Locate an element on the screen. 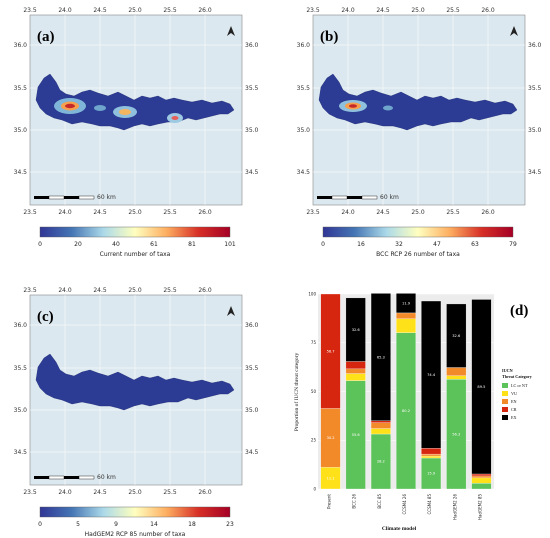 The height and width of the screenshot is (538, 550). y-axis-title: Proportion of IUCN threat category is located at coordinates (296, 392).